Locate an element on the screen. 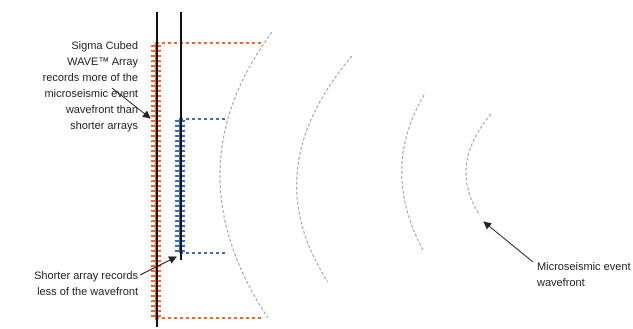 This screenshot has width=633, height=329. wavefront-label: Microseismic event wavefront is located at coordinates (584, 275).